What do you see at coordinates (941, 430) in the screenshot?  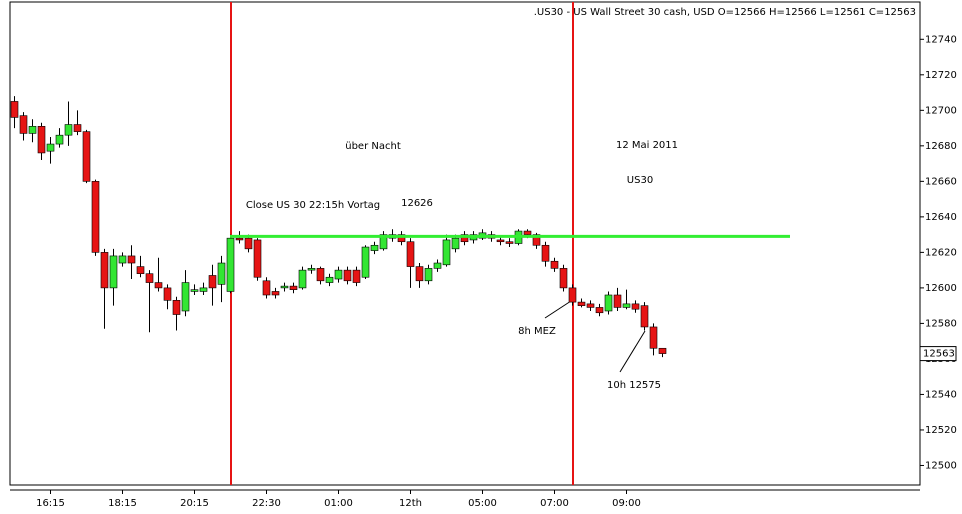 I see `y-tick-label: 12520` at bounding box center [941, 430].